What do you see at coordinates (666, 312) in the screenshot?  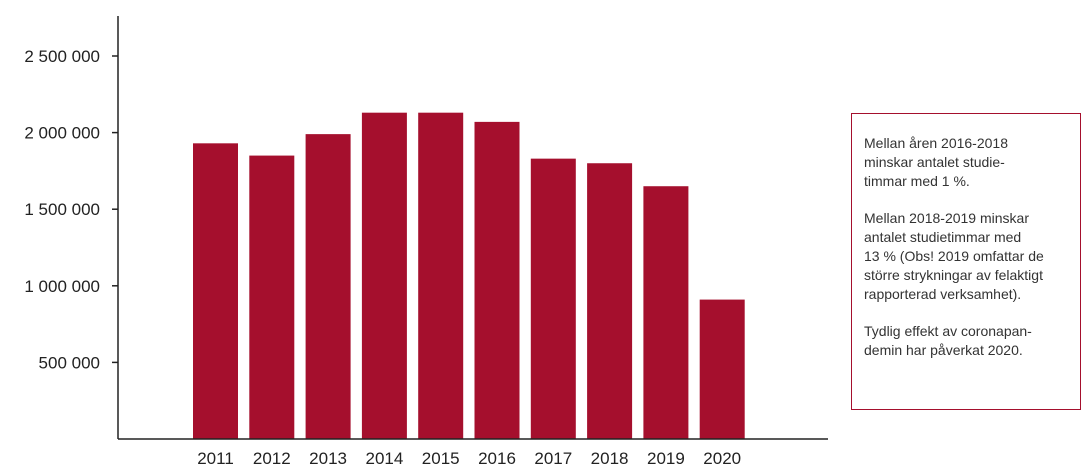 I see `bar-2019` at bounding box center [666, 312].